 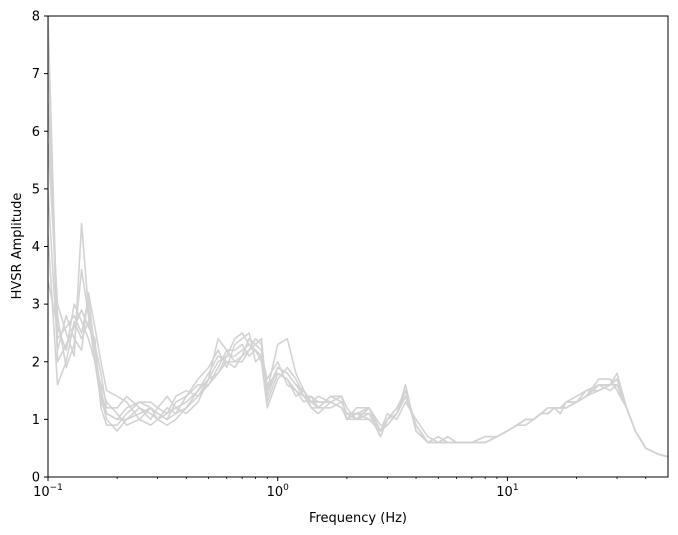 I want to click on x-axis: 10⁻¹ 10⁰ 10¹, so click(x=340, y=488).